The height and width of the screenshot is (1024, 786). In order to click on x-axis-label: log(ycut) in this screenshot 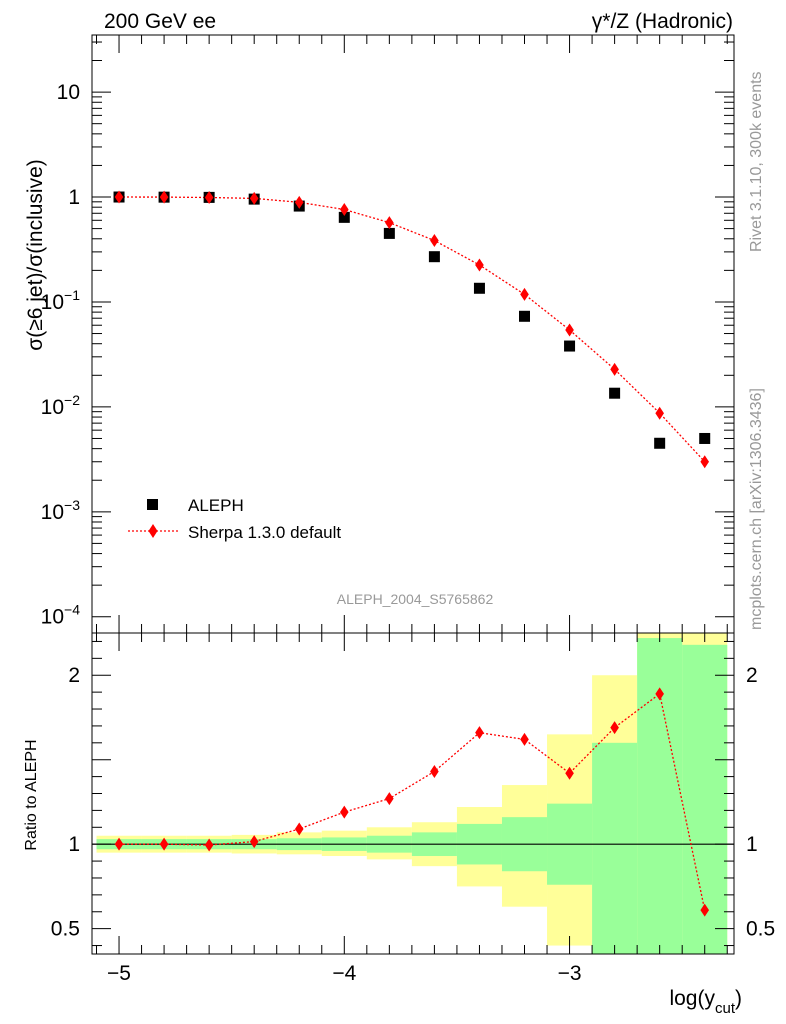, I will do `click(705, 1002)`.